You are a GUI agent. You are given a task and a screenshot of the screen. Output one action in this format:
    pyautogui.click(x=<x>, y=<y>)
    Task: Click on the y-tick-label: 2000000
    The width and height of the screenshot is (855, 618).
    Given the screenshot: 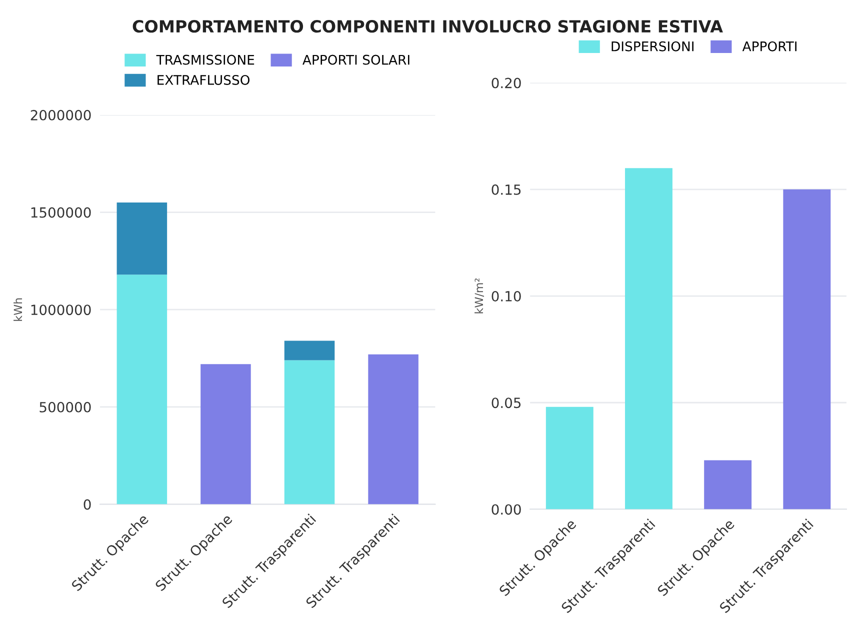 What is the action you would take?
    pyautogui.click(x=60, y=115)
    